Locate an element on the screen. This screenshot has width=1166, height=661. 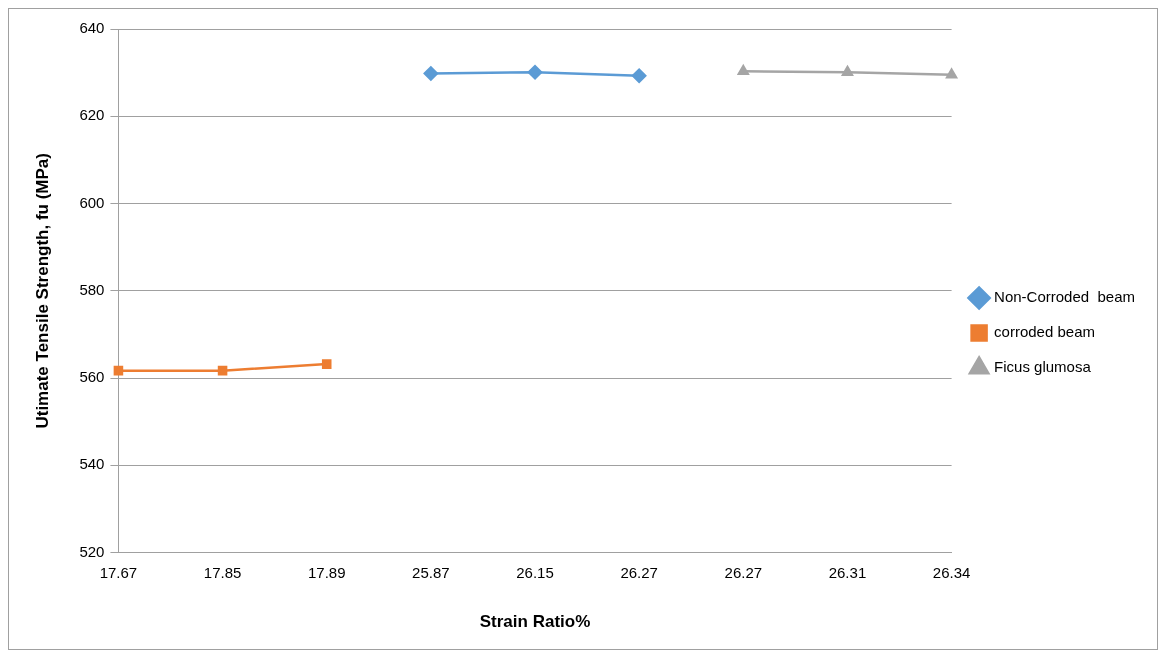
x-tick-label: 26.31 is located at coordinates (847, 572).